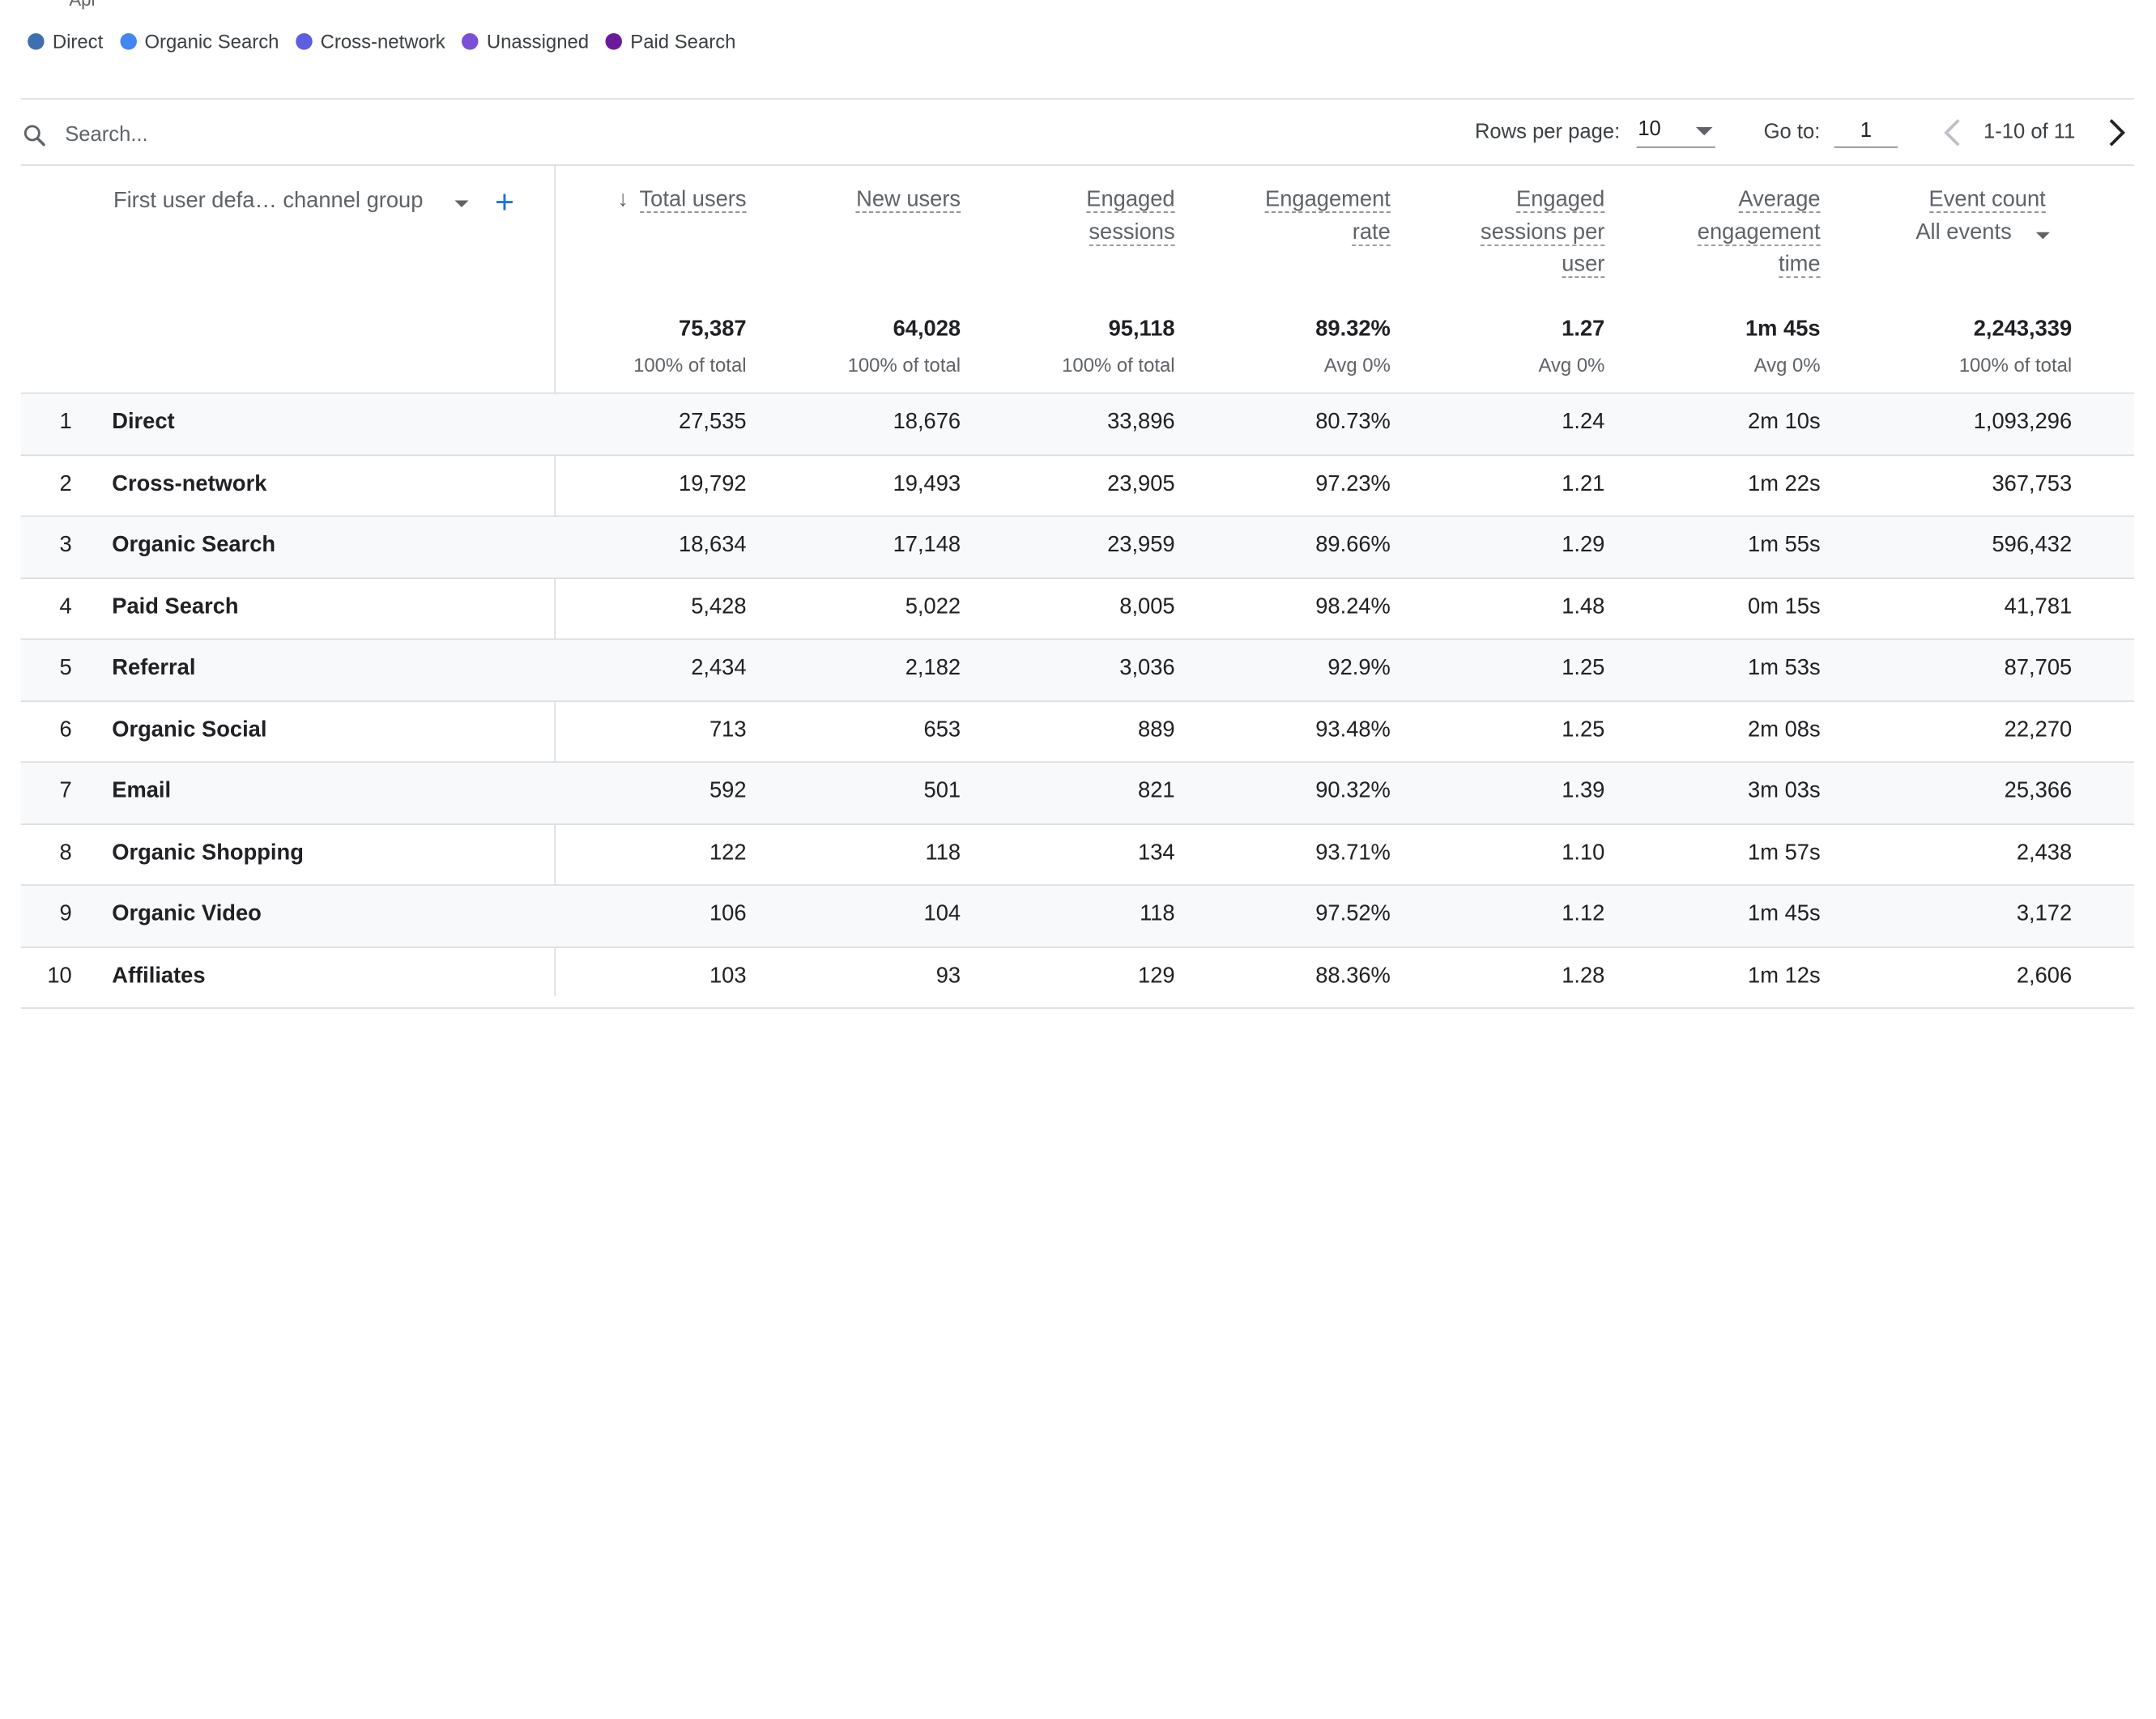  Describe the element at coordinates (1583, 852) in the screenshot. I see `row-metric-cell: 1.10` at that location.